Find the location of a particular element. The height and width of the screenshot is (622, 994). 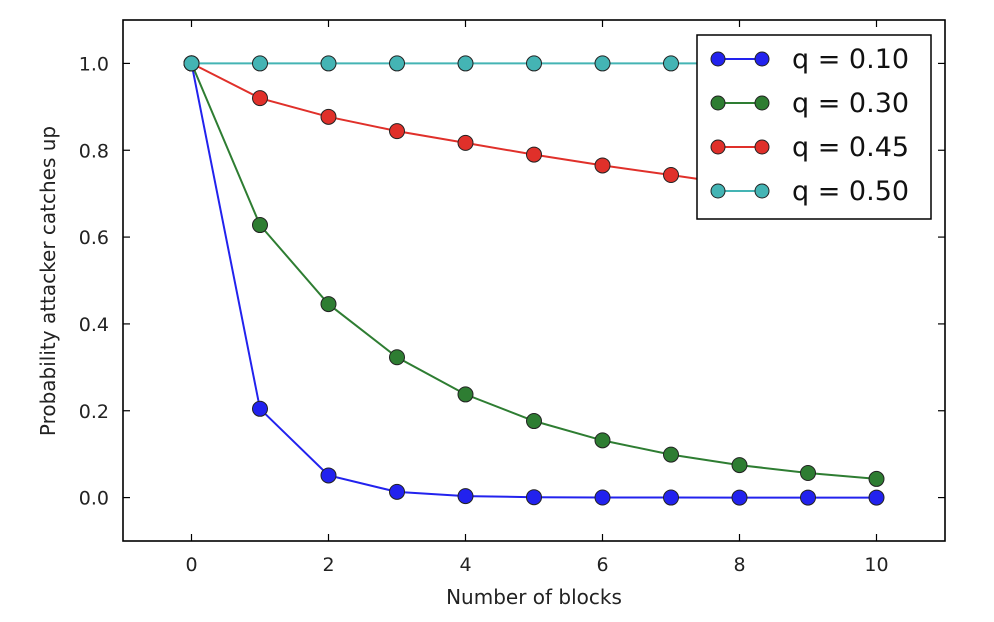

legend-entry-q-0-10: q = 0.10 is located at coordinates (809, 59).